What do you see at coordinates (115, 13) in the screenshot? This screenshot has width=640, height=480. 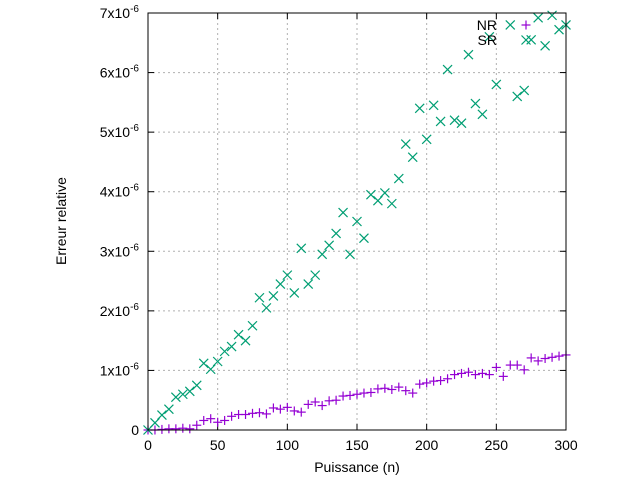 I see `y-tick-label-base: 7x10` at bounding box center [115, 13].